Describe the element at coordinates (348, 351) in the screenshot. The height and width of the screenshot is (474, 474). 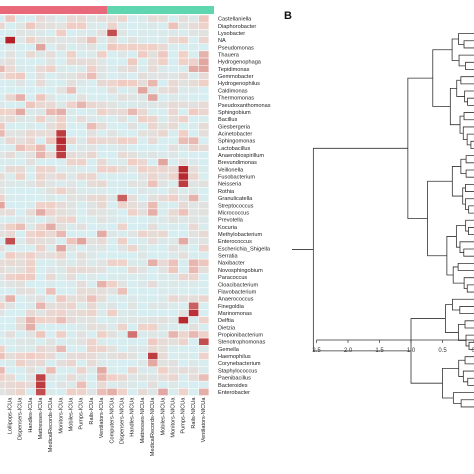
I see `dendrogram-tick-label: 2.0` at that location.